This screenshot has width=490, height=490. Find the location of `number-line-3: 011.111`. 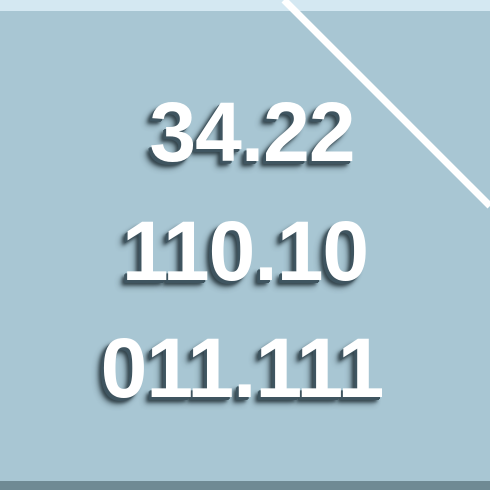

number-line-3: 011.111 is located at coordinates (242, 368).